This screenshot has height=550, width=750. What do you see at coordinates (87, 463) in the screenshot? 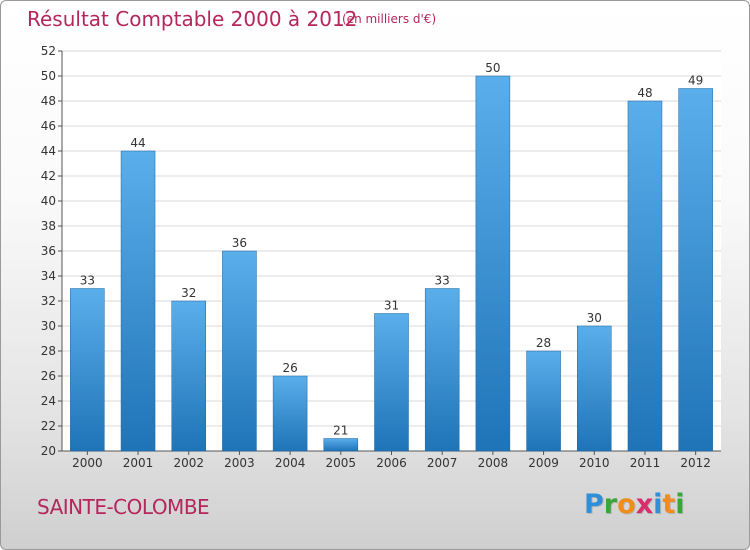
I see `x-tick-label: 2000` at bounding box center [87, 463].